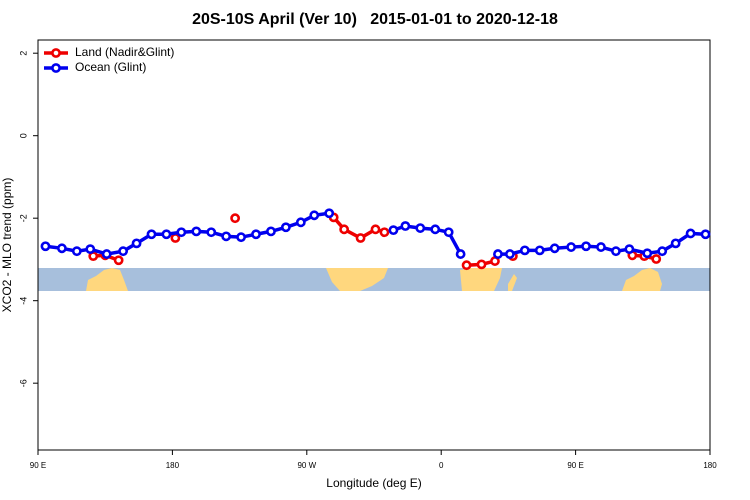  Describe the element at coordinates (373, 483) in the screenshot. I see `x-axis-label: Longitude (deg E)` at that location.